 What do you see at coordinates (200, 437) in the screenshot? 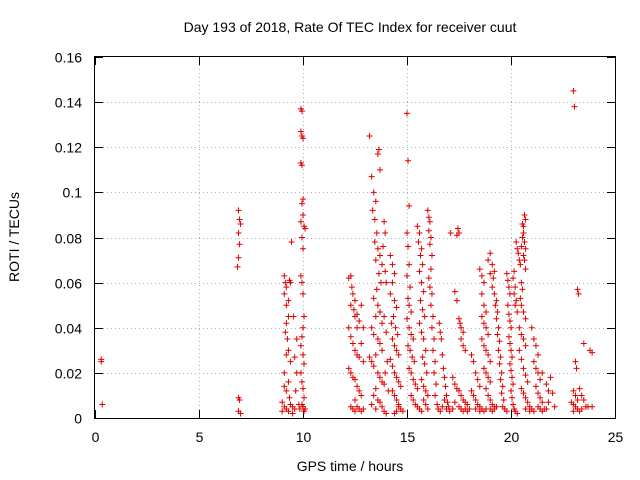
I see `x-tick-label: 5` at bounding box center [200, 437].